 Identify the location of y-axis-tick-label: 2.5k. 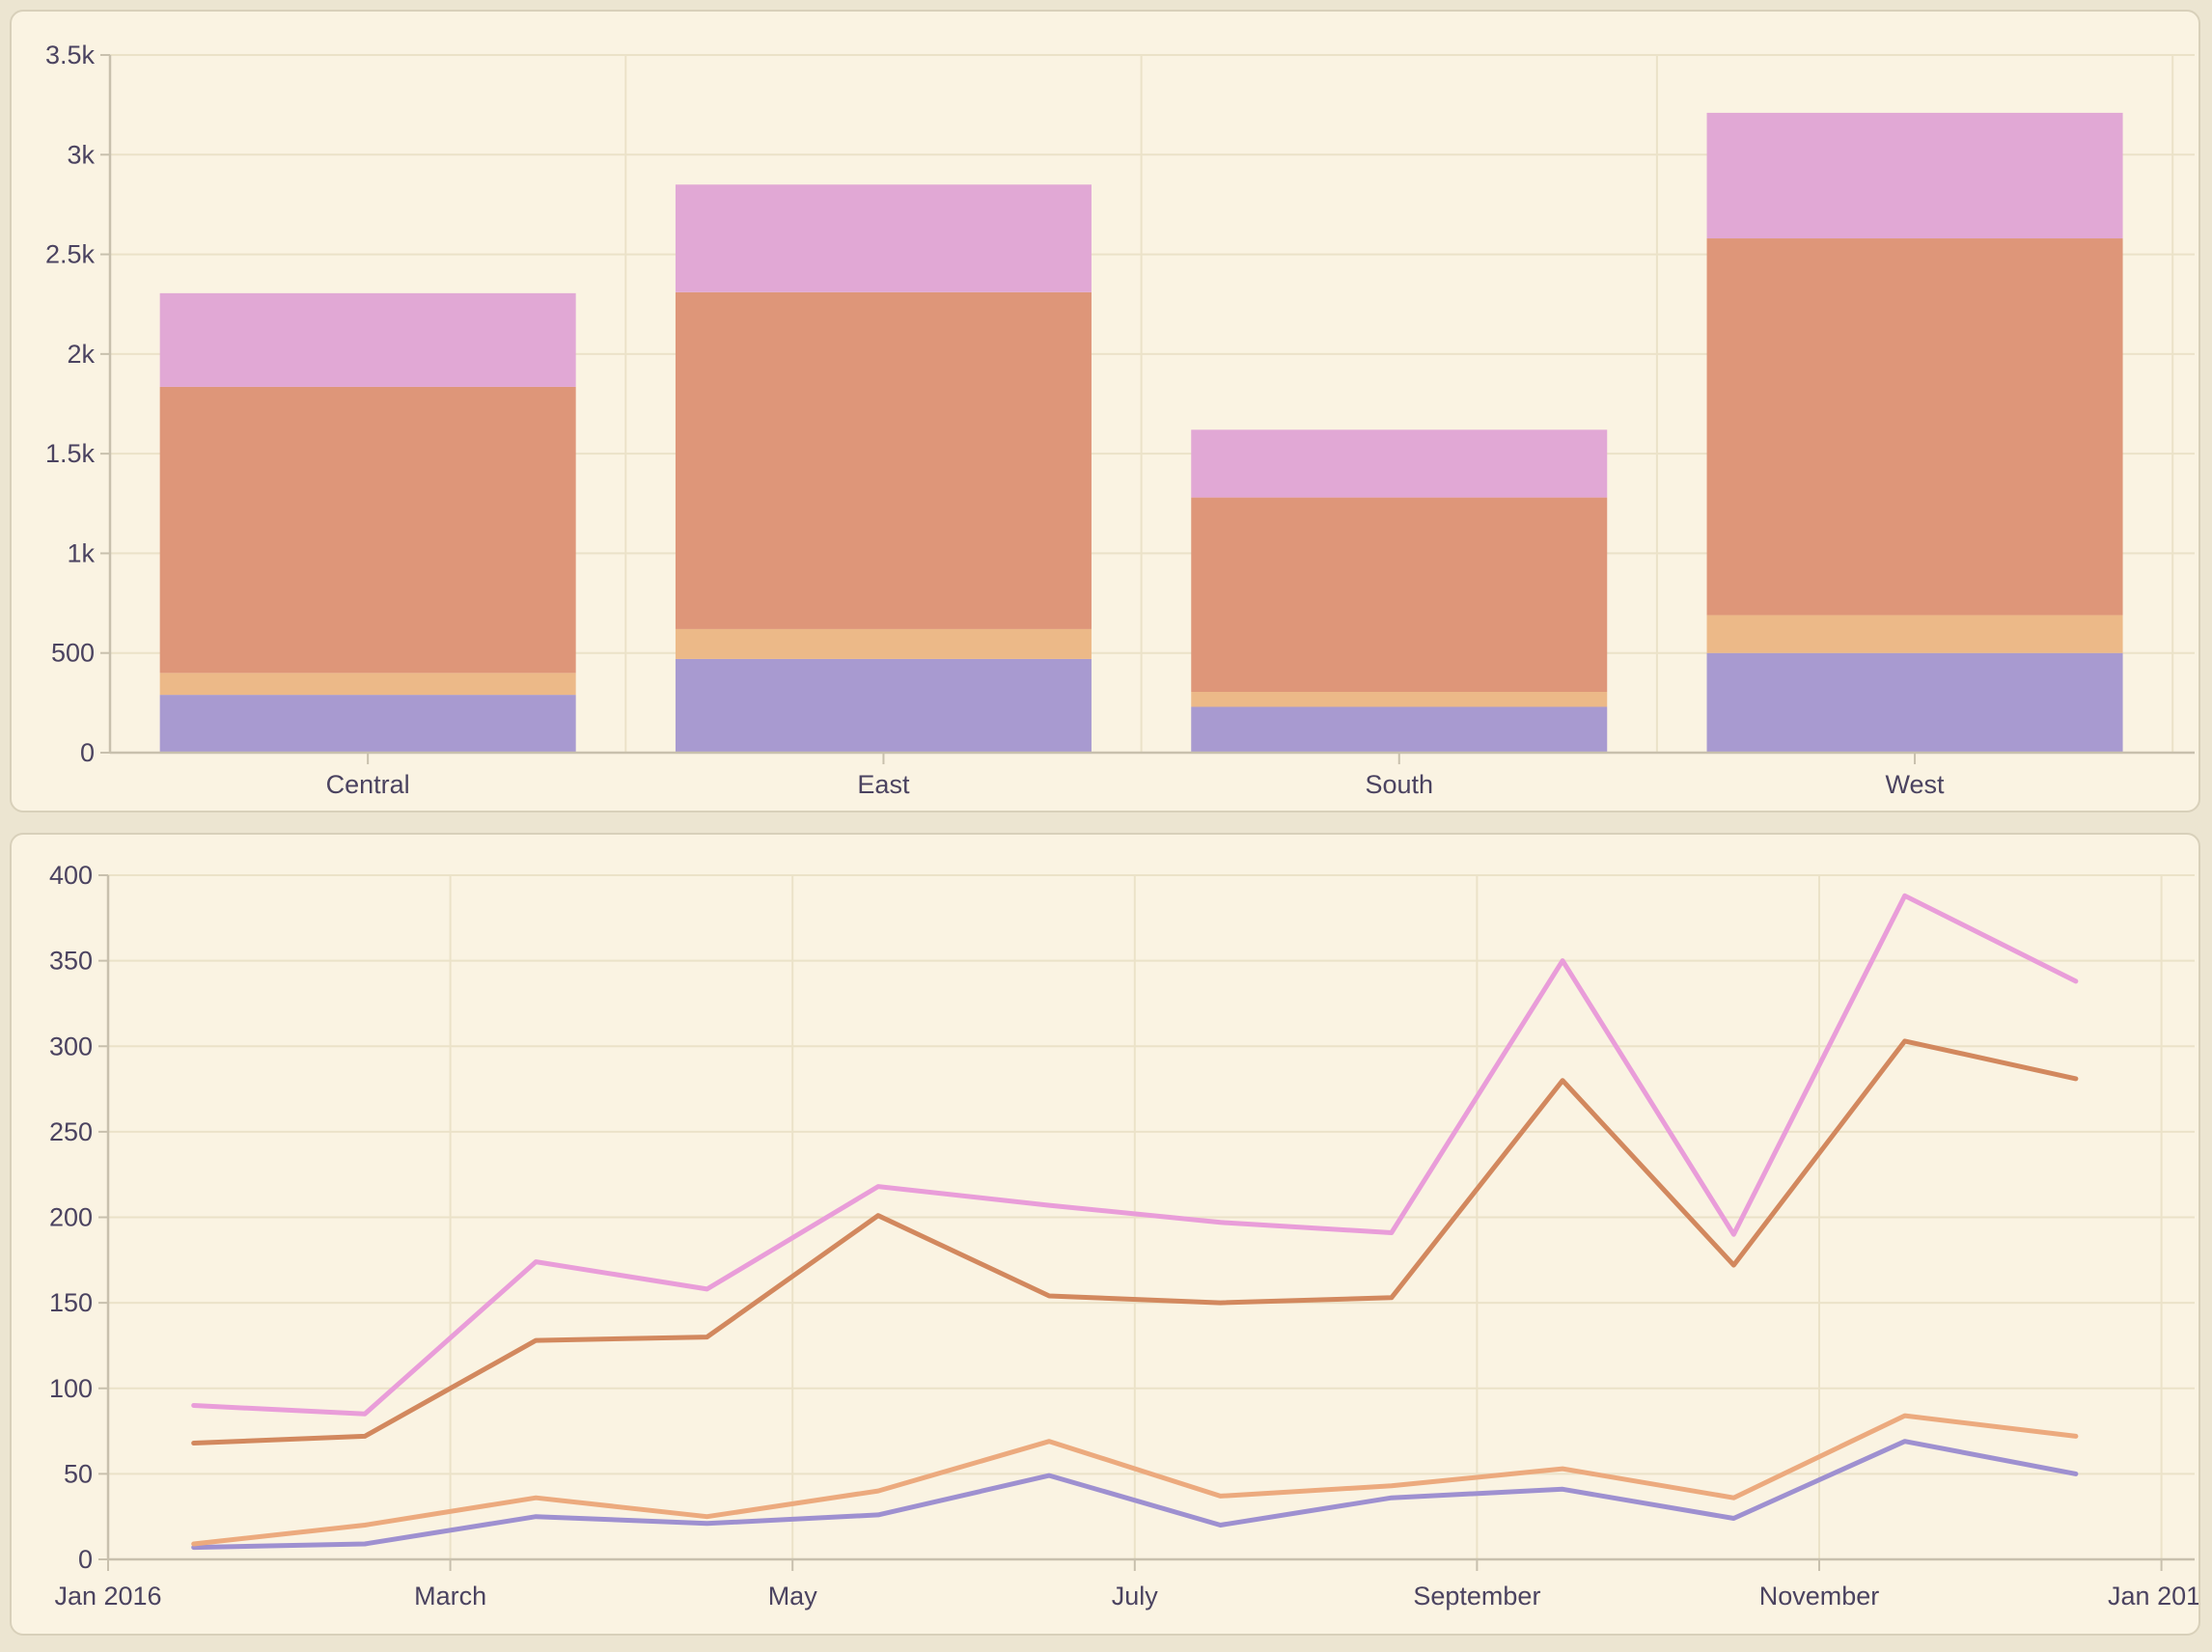
(70, 254).